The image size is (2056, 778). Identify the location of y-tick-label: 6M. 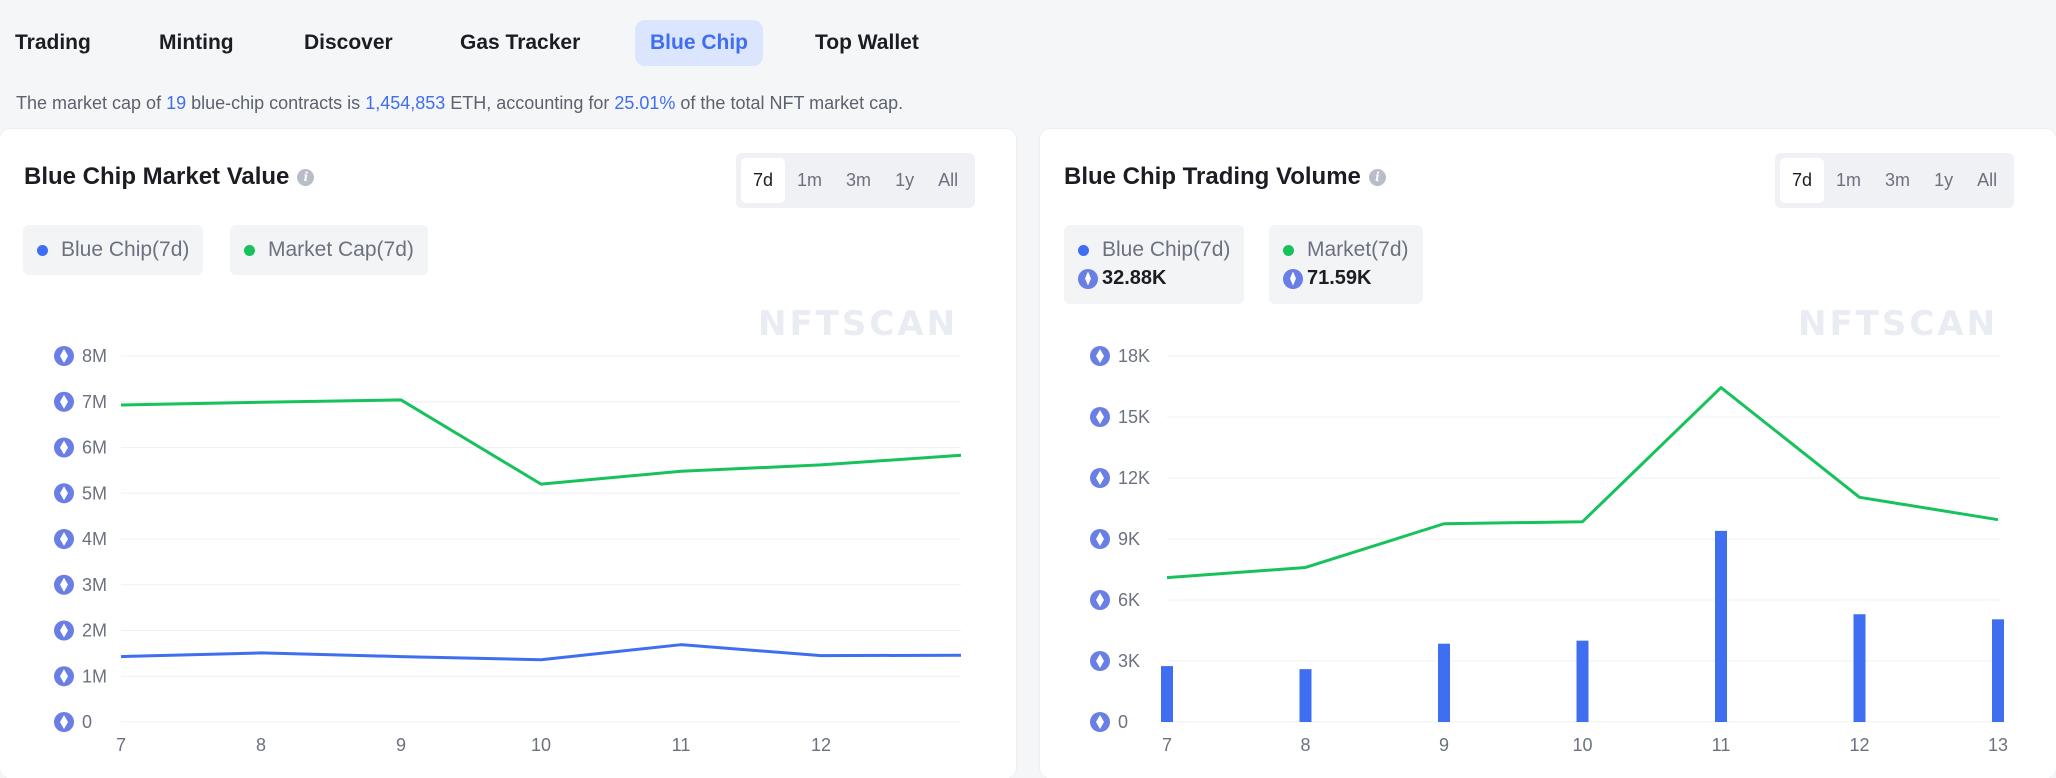
(94, 448).